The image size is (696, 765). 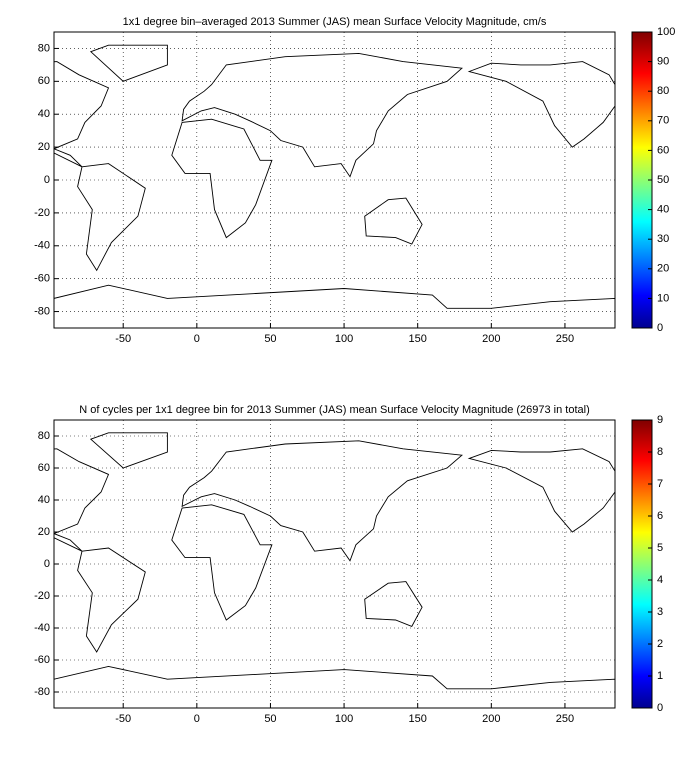 I want to click on colorbar-tick-label: 90, so click(x=663, y=62).